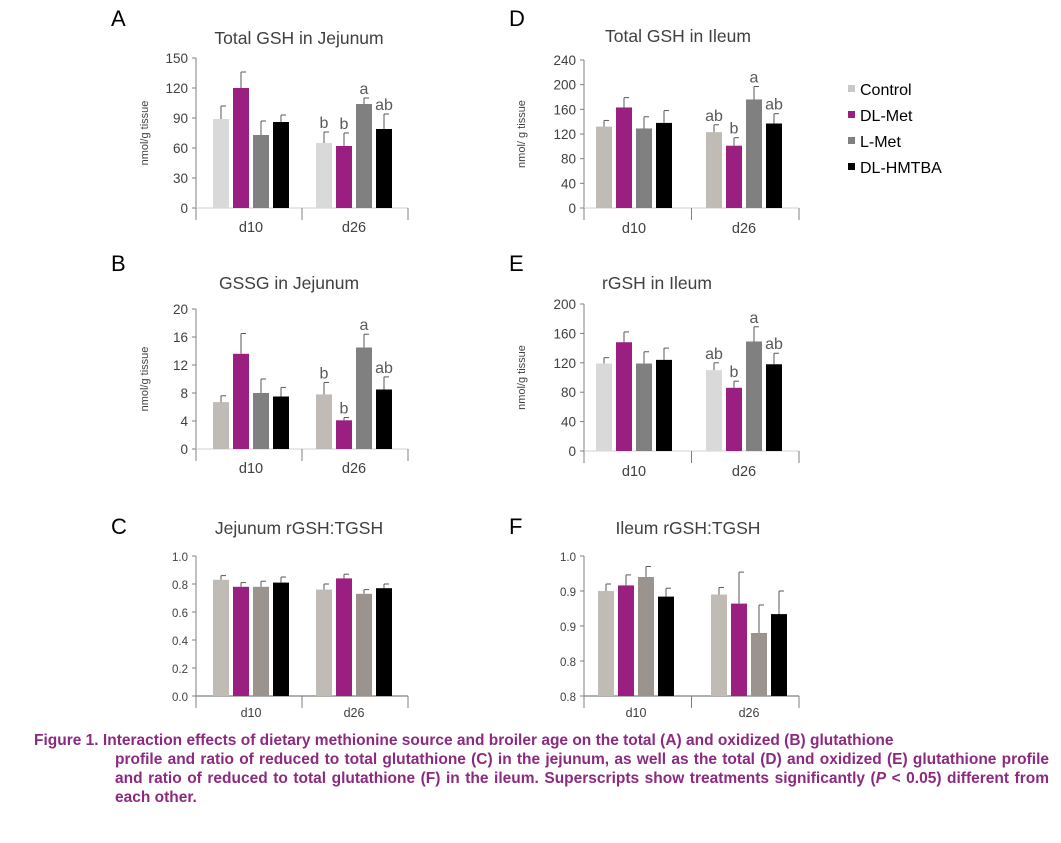  What do you see at coordinates (118, 263) in the screenshot?
I see `panel-letter: B` at bounding box center [118, 263].